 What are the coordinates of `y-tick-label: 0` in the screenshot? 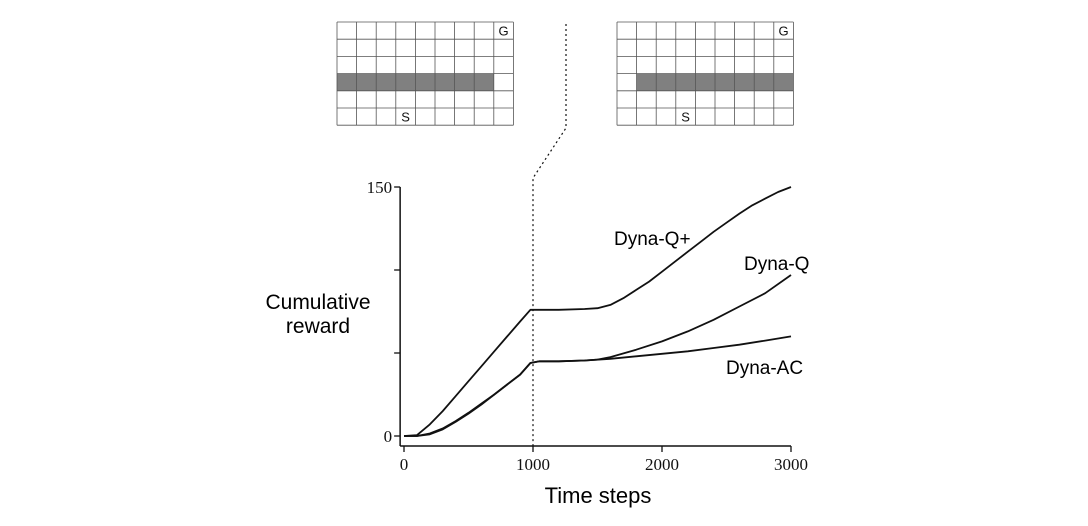 It's located at (388, 436).